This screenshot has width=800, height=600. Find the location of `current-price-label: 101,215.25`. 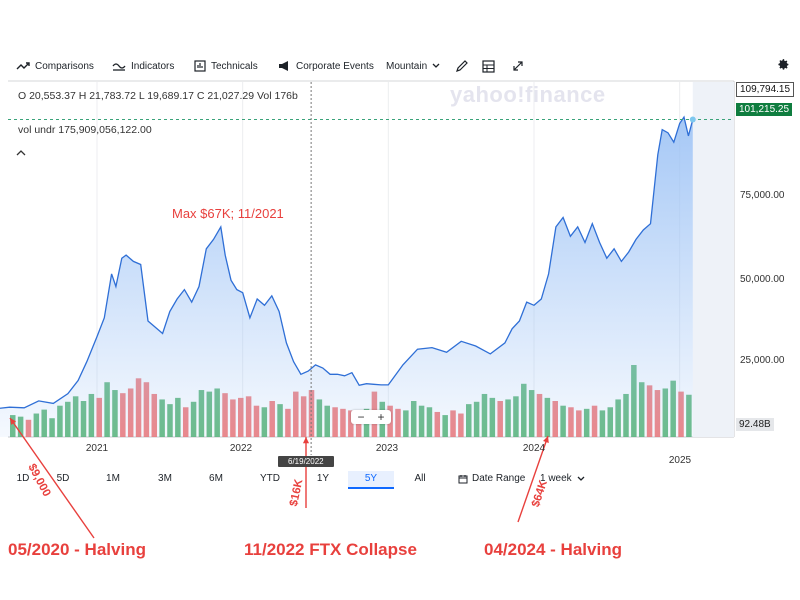

current-price-label: 101,215.25 is located at coordinates (764, 109).